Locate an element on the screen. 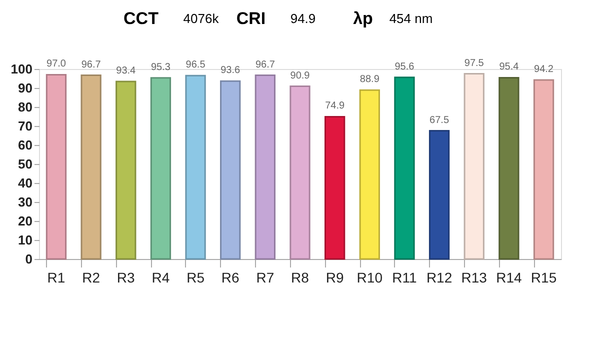 This screenshot has height=352, width=598. x-tick-label: R12 is located at coordinates (439, 278).